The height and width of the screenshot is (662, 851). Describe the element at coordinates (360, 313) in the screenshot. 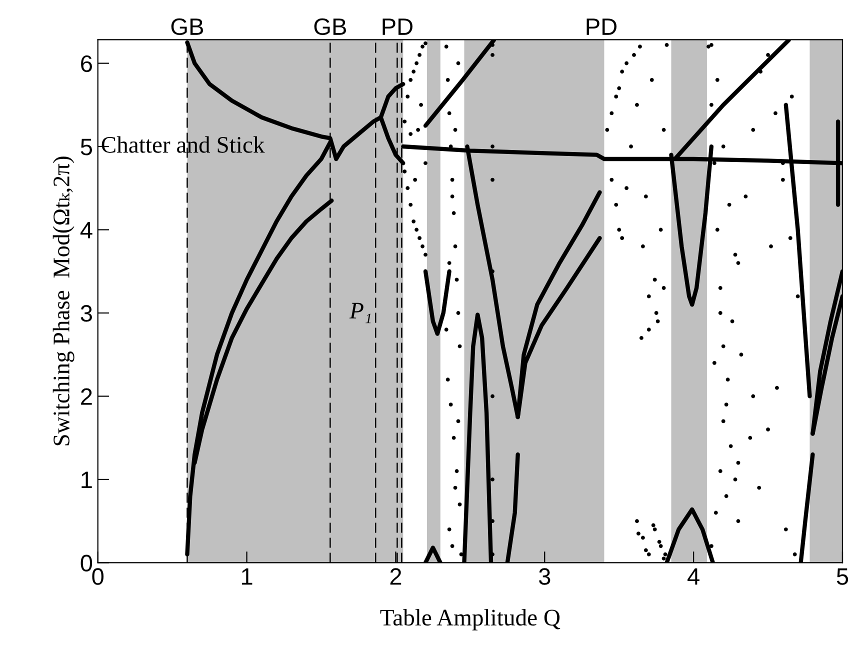

I see `annotation: P₁` at that location.